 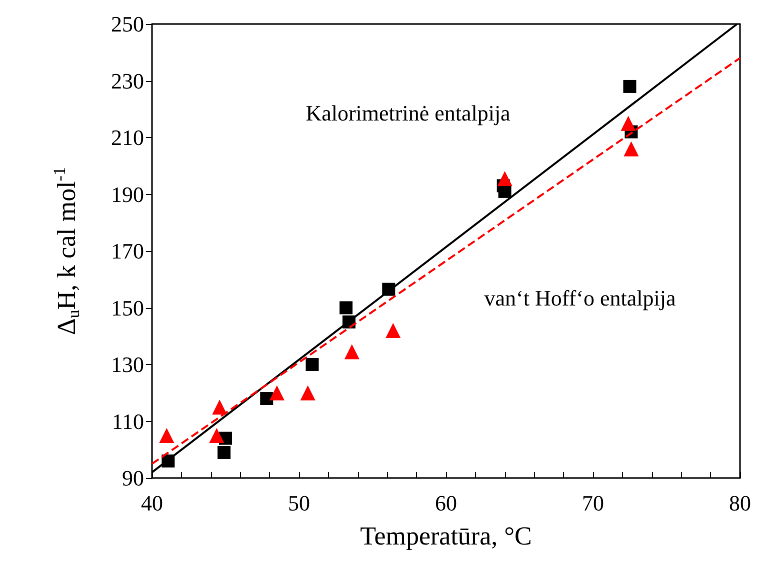 What do you see at coordinates (133, 478) in the screenshot?
I see `y-tick-label: 90` at bounding box center [133, 478].